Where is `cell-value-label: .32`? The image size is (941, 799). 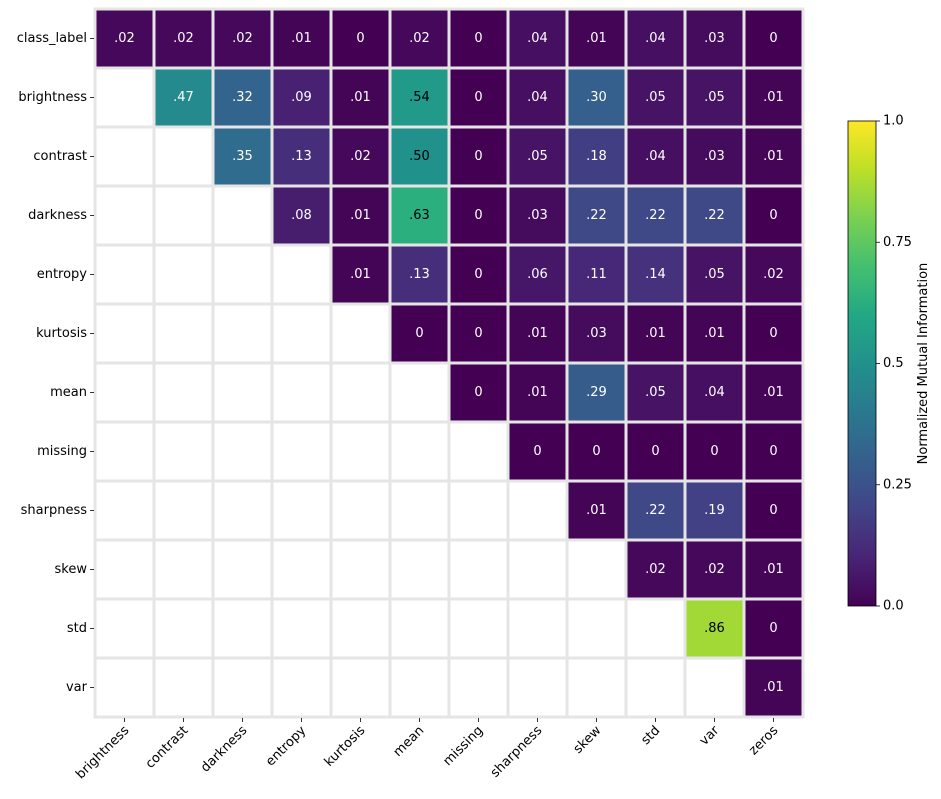
cell-value-label: .32 is located at coordinates (242, 97).